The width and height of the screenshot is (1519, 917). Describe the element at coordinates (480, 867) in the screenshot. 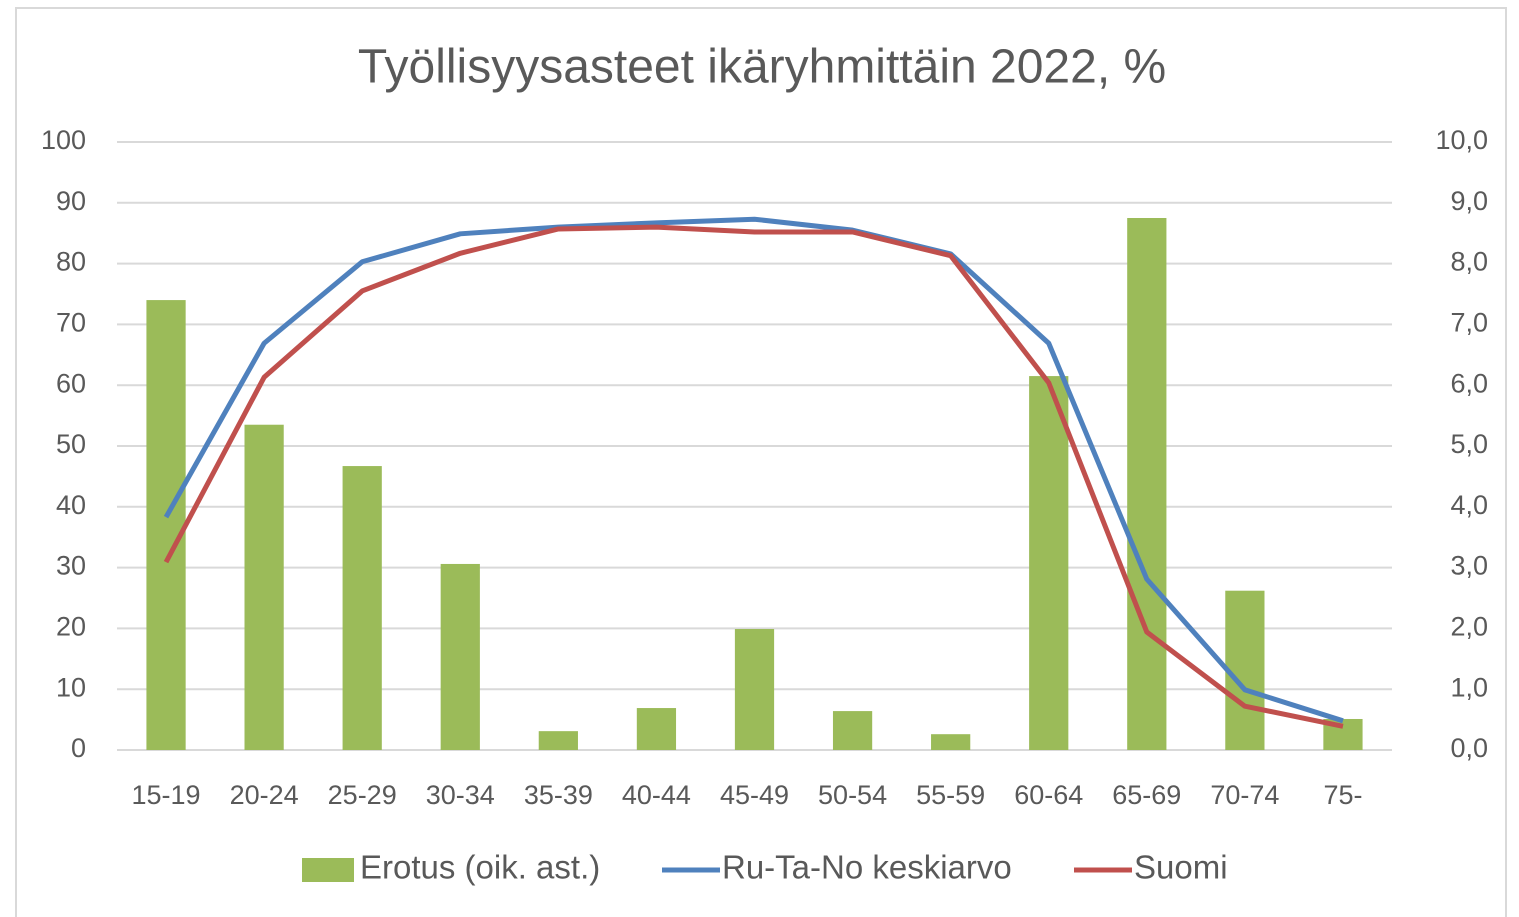

I see `legend-label: Erotus (oik. ast.)` at that location.